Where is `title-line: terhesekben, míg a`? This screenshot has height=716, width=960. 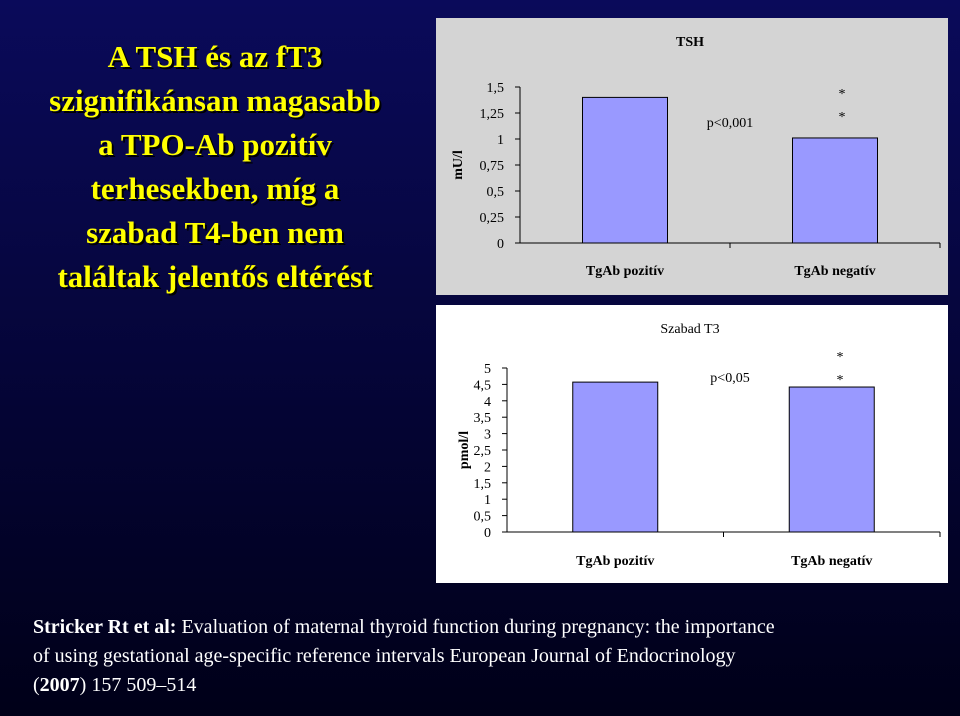 title-line: terhesekben, míg a is located at coordinates (215, 188).